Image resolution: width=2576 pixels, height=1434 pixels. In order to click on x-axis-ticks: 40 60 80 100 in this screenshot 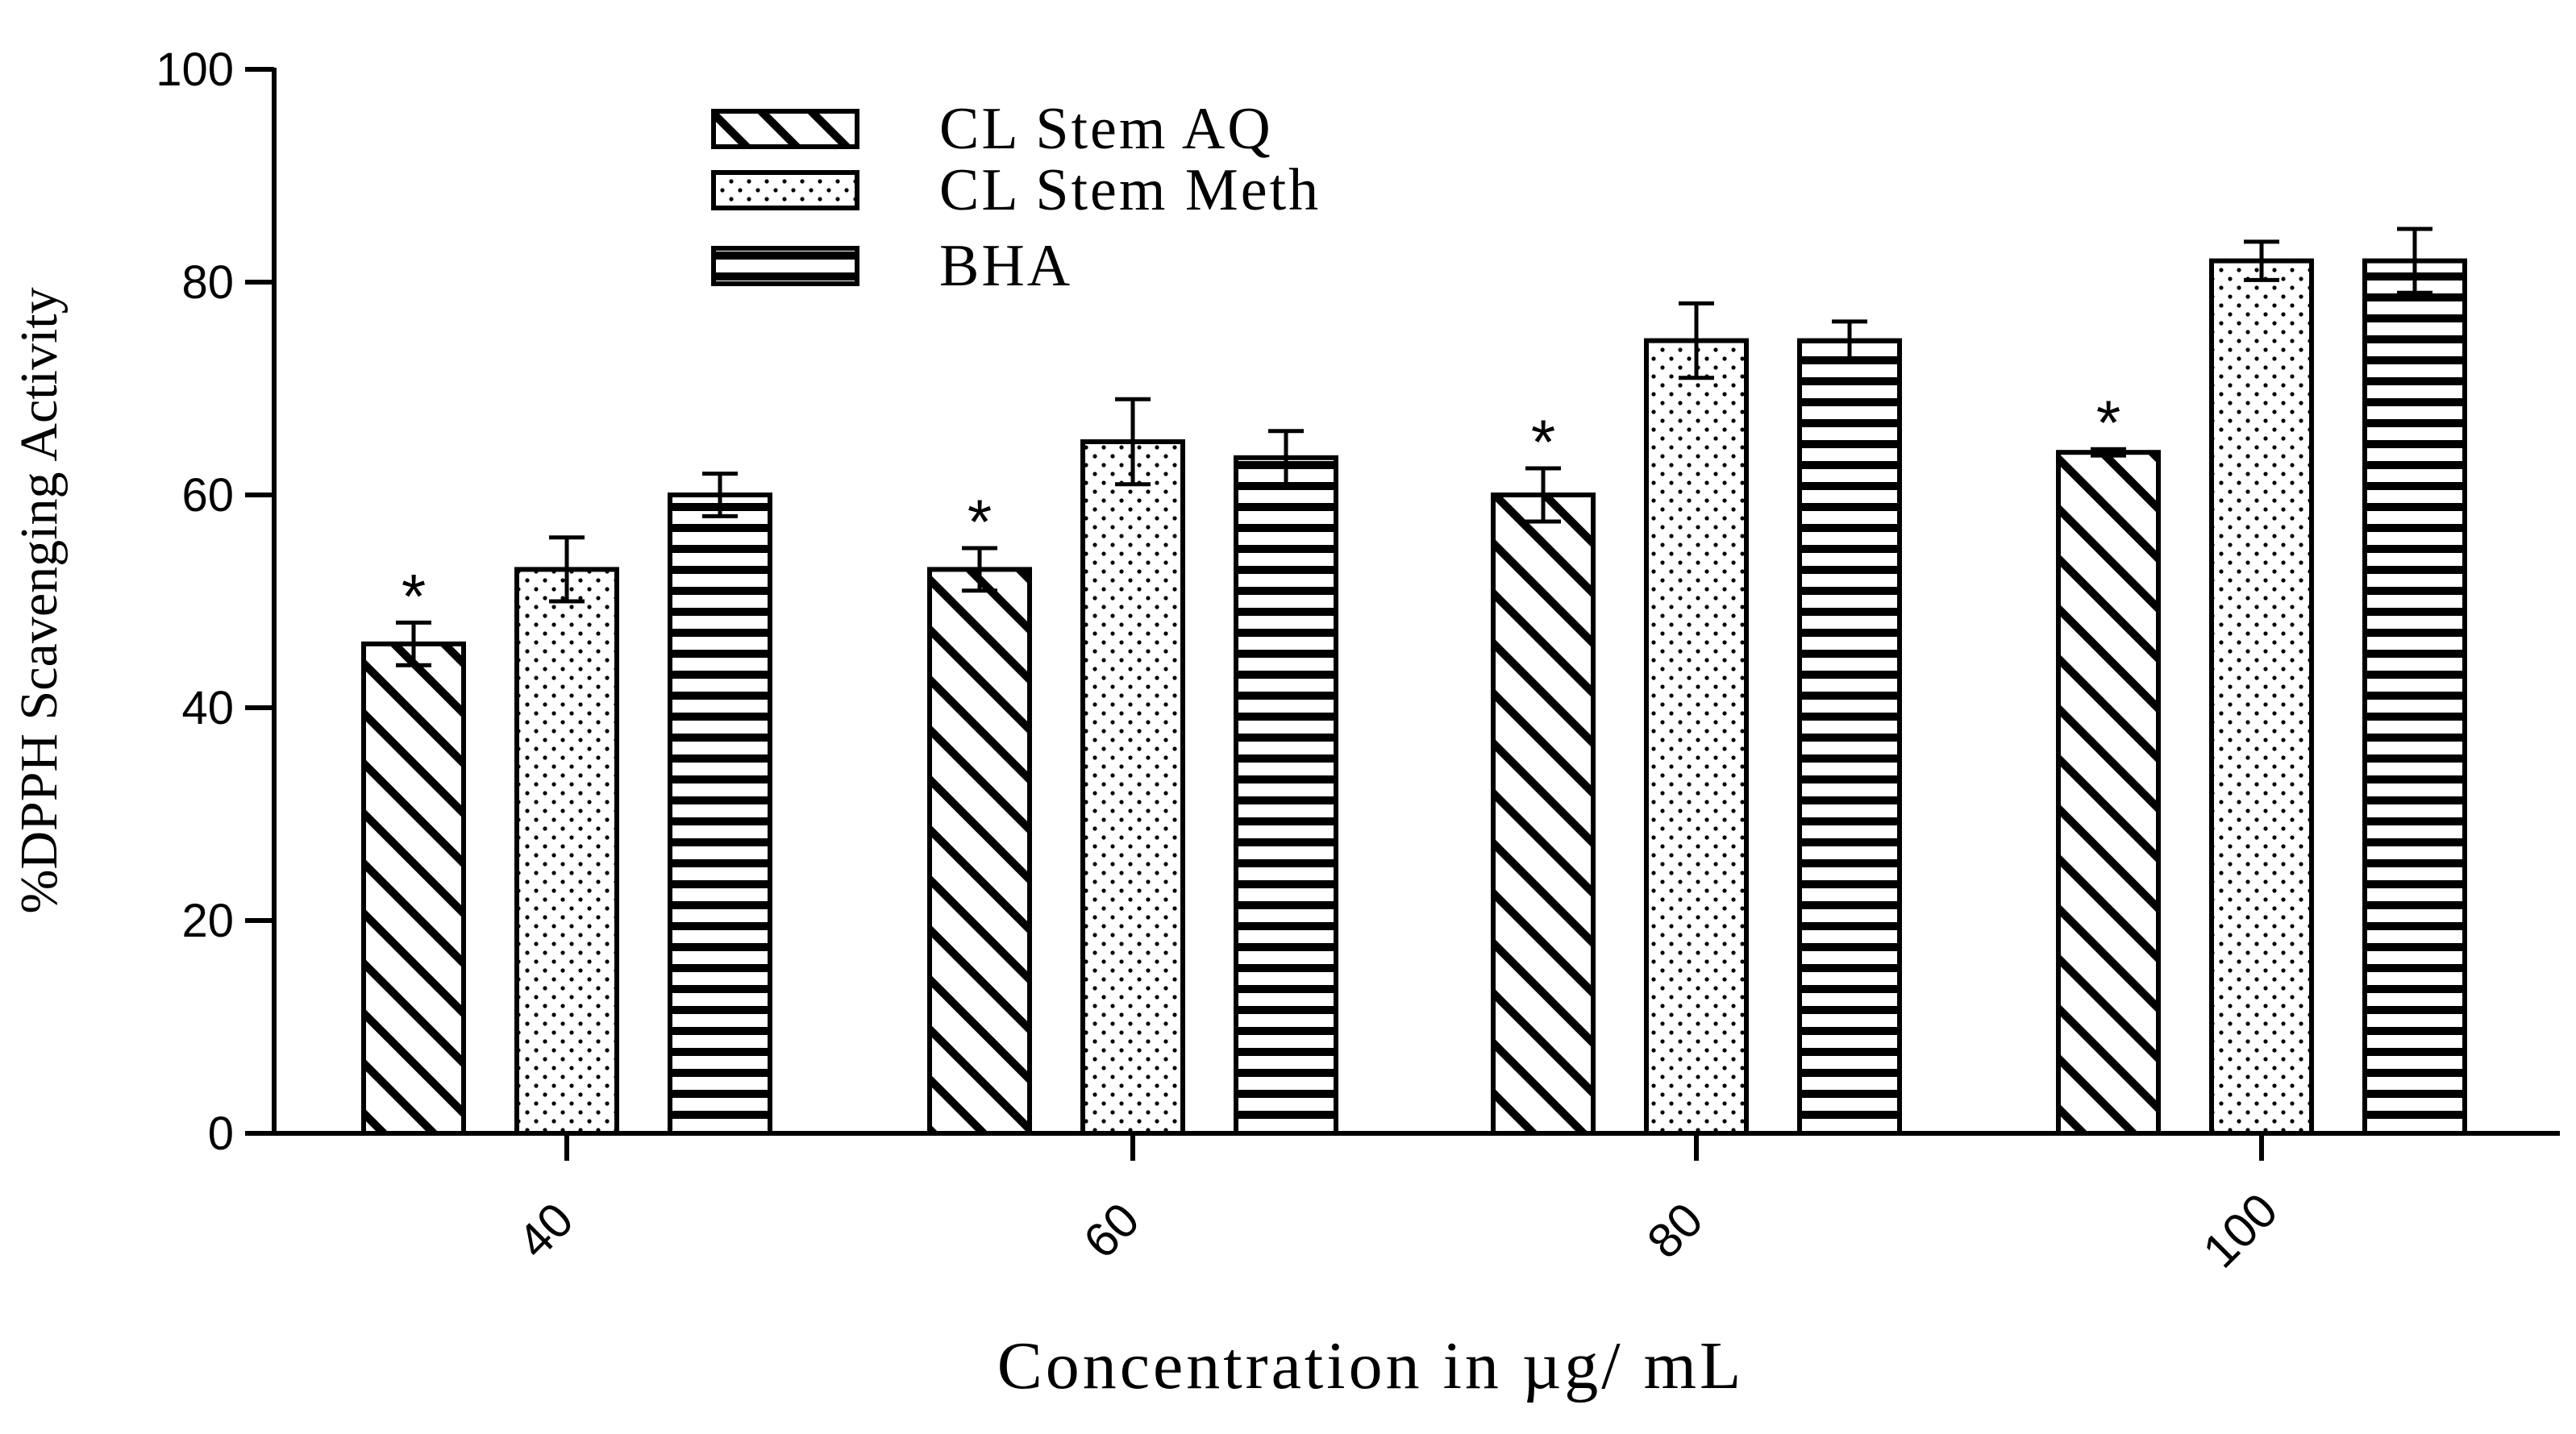, I will do `click(1397, 1205)`.